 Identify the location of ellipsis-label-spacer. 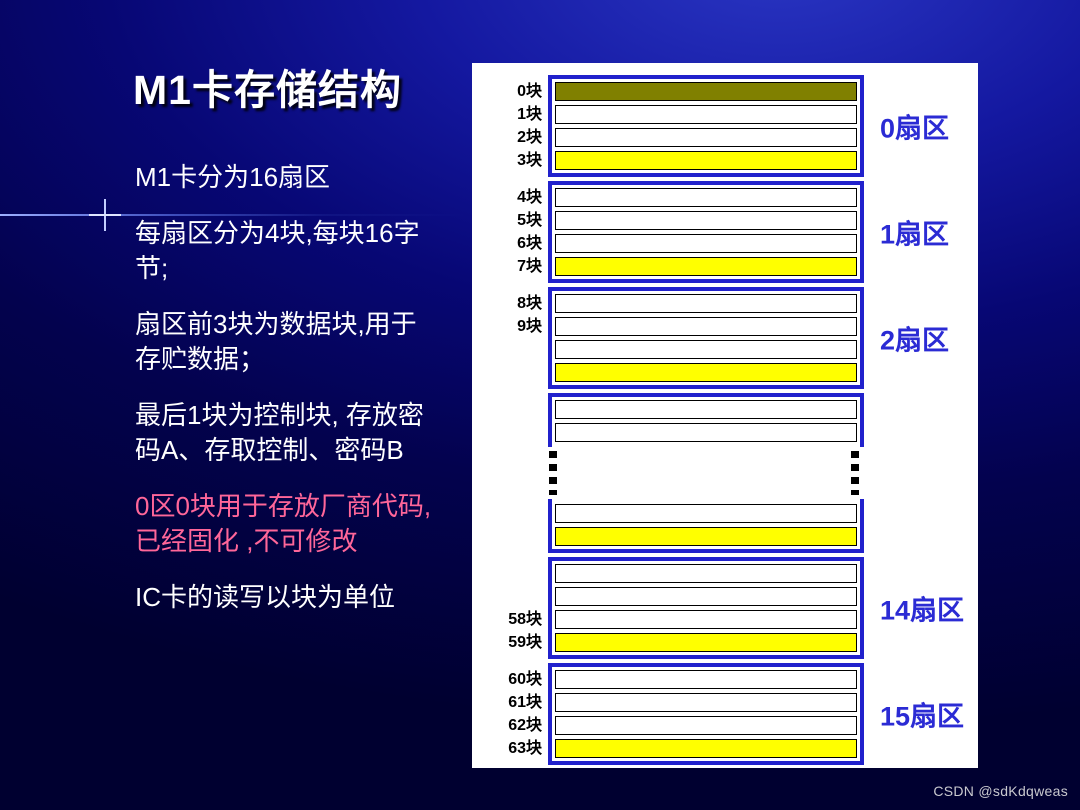
(515, 473).